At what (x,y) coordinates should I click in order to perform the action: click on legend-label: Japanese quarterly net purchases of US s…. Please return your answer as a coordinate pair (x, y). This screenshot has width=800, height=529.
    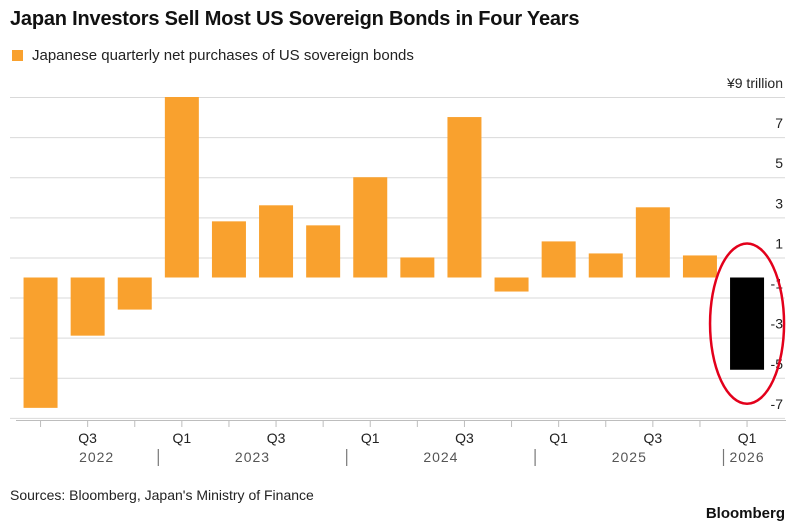
    Looking at the image, I should click on (223, 55).